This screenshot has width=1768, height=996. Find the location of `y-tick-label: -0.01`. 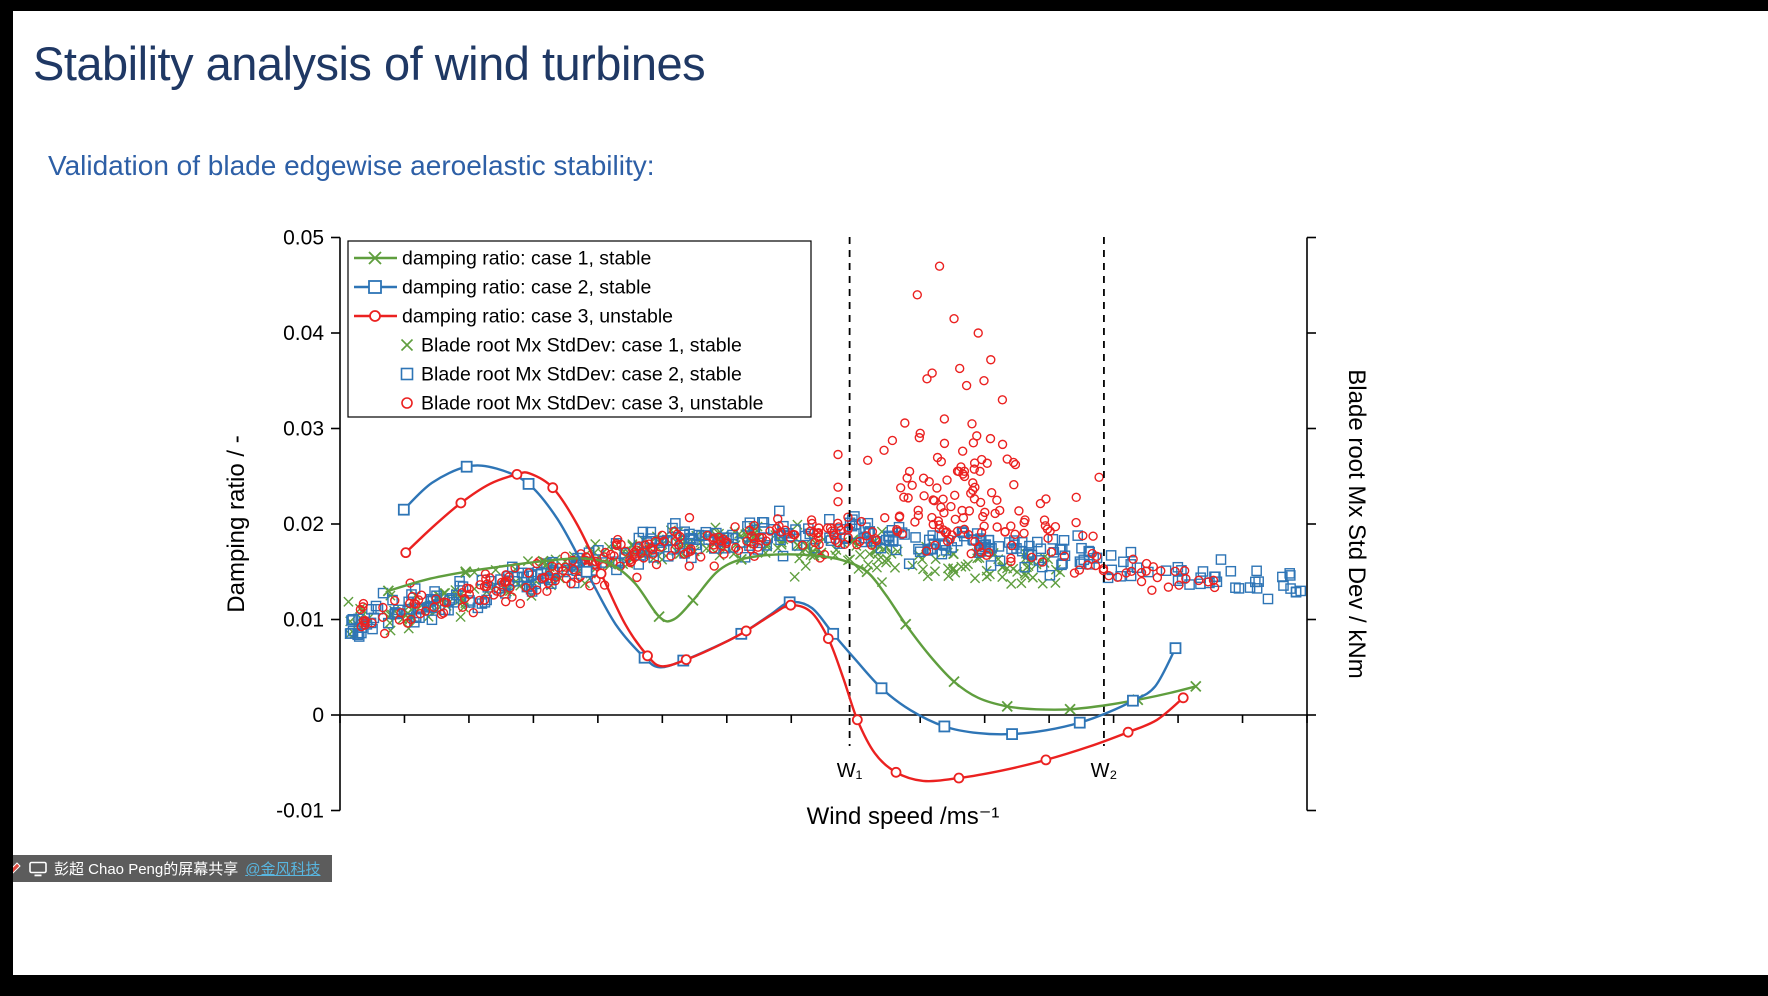

y-tick-label: -0.01 is located at coordinates (300, 811).